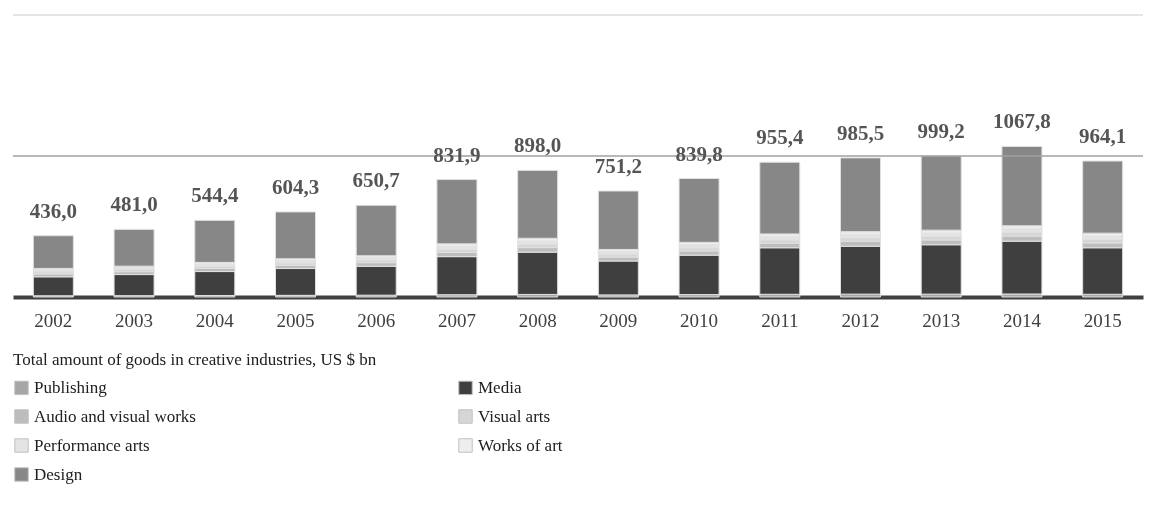 The image size is (1164, 526). Describe the element at coordinates (456, 320) in the screenshot. I see `x-tick-label: 2007` at that location.